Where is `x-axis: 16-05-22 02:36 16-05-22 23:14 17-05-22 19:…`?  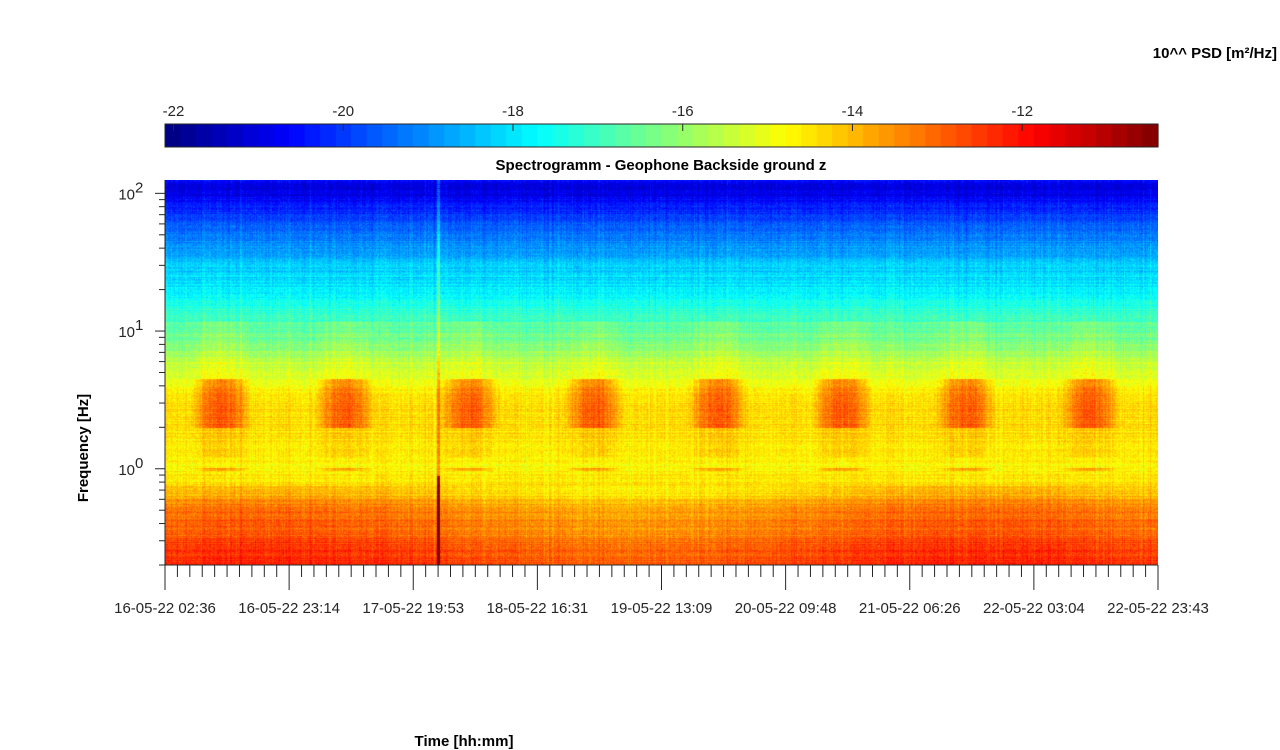 x-axis: 16-05-22 02:36 16-05-22 23:14 17-05-22 19:… is located at coordinates (661, 590).